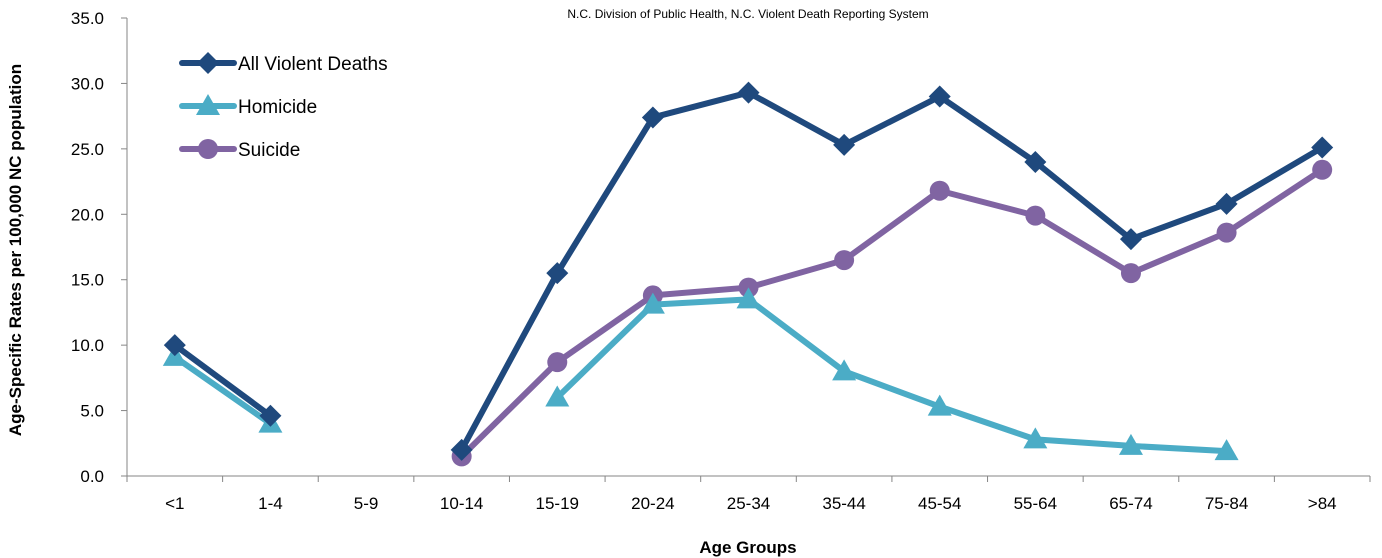  I want to click on legend-item-all-violent-deaths: All Violent Deaths, so click(283, 63).